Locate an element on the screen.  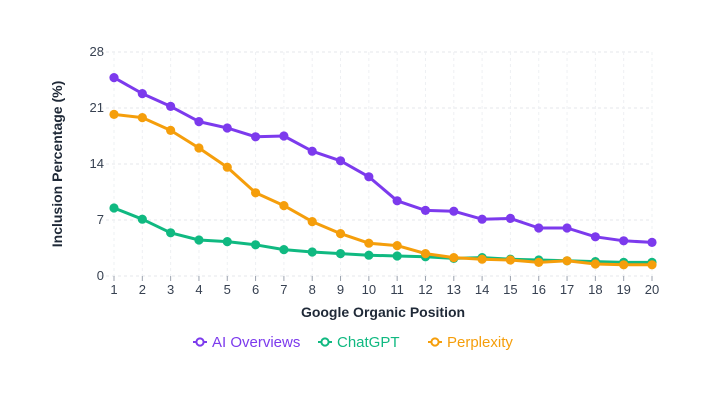
x-tick-label: 12 is located at coordinates (425, 289).